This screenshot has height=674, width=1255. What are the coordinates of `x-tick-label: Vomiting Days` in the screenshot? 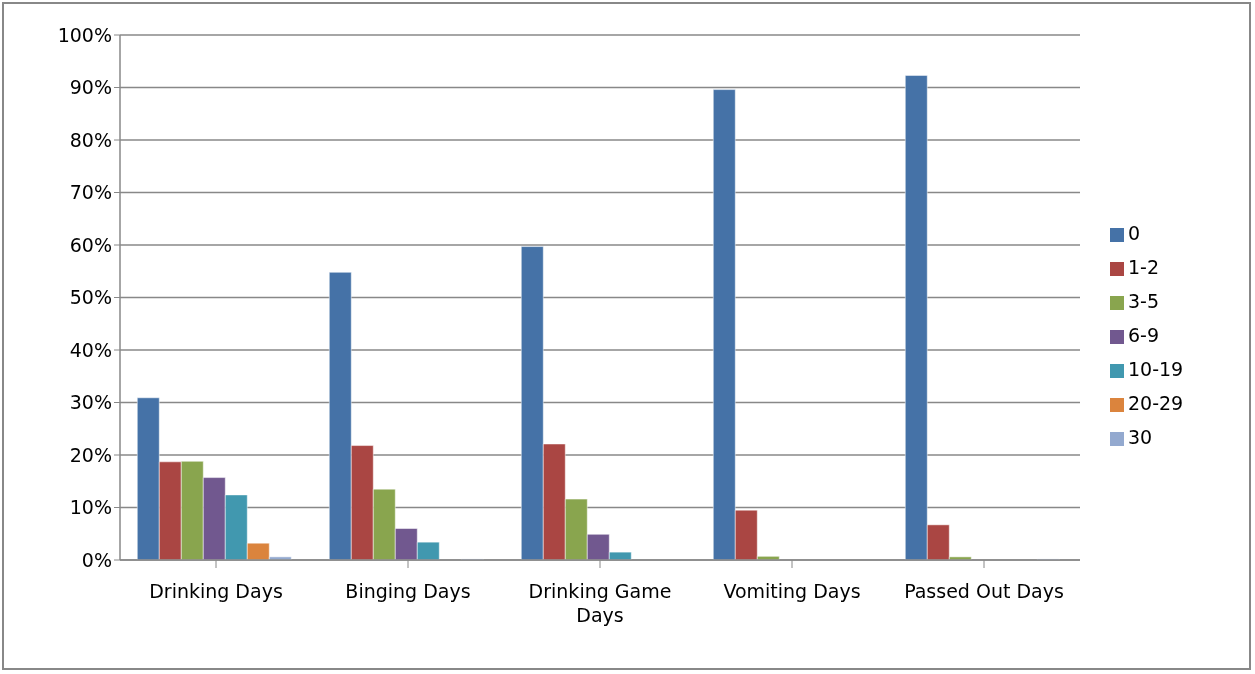 It's located at (792, 591).